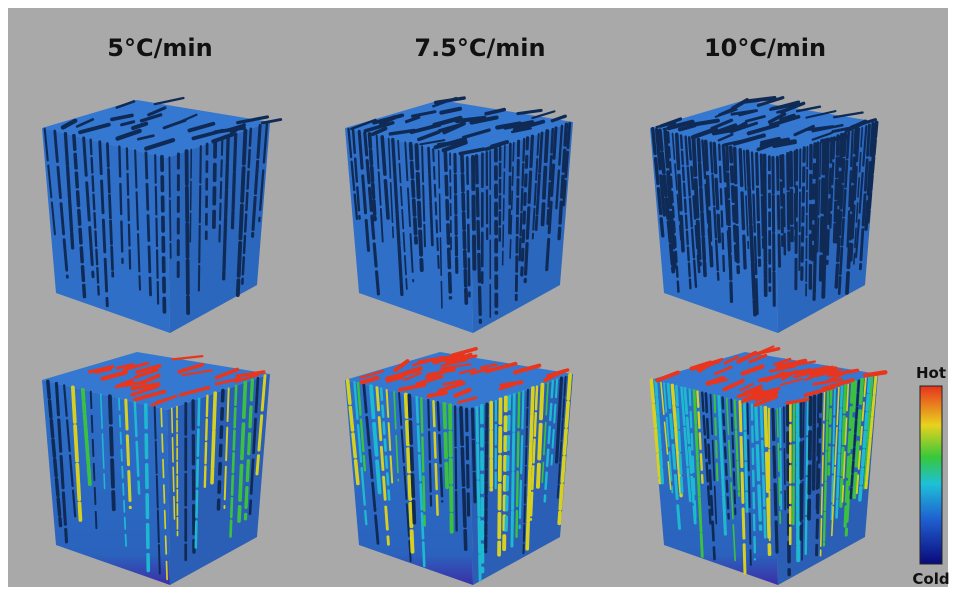  I want to click on column-title: 10°C/min, so click(765, 48).